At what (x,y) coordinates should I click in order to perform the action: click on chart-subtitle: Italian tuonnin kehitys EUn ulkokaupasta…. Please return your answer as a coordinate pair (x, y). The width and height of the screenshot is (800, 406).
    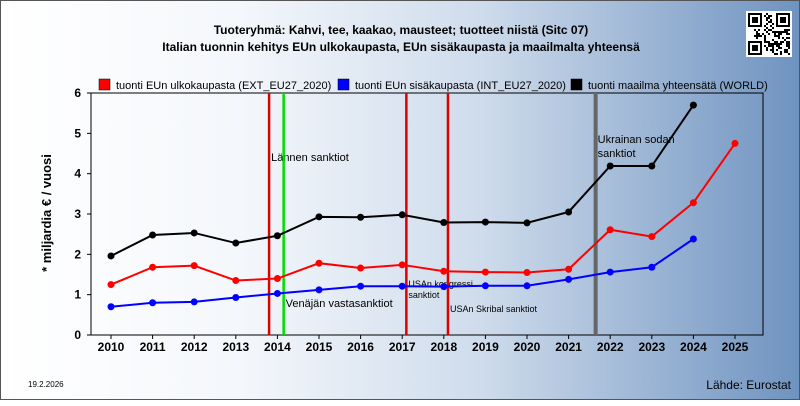
    Looking at the image, I should click on (401, 47).